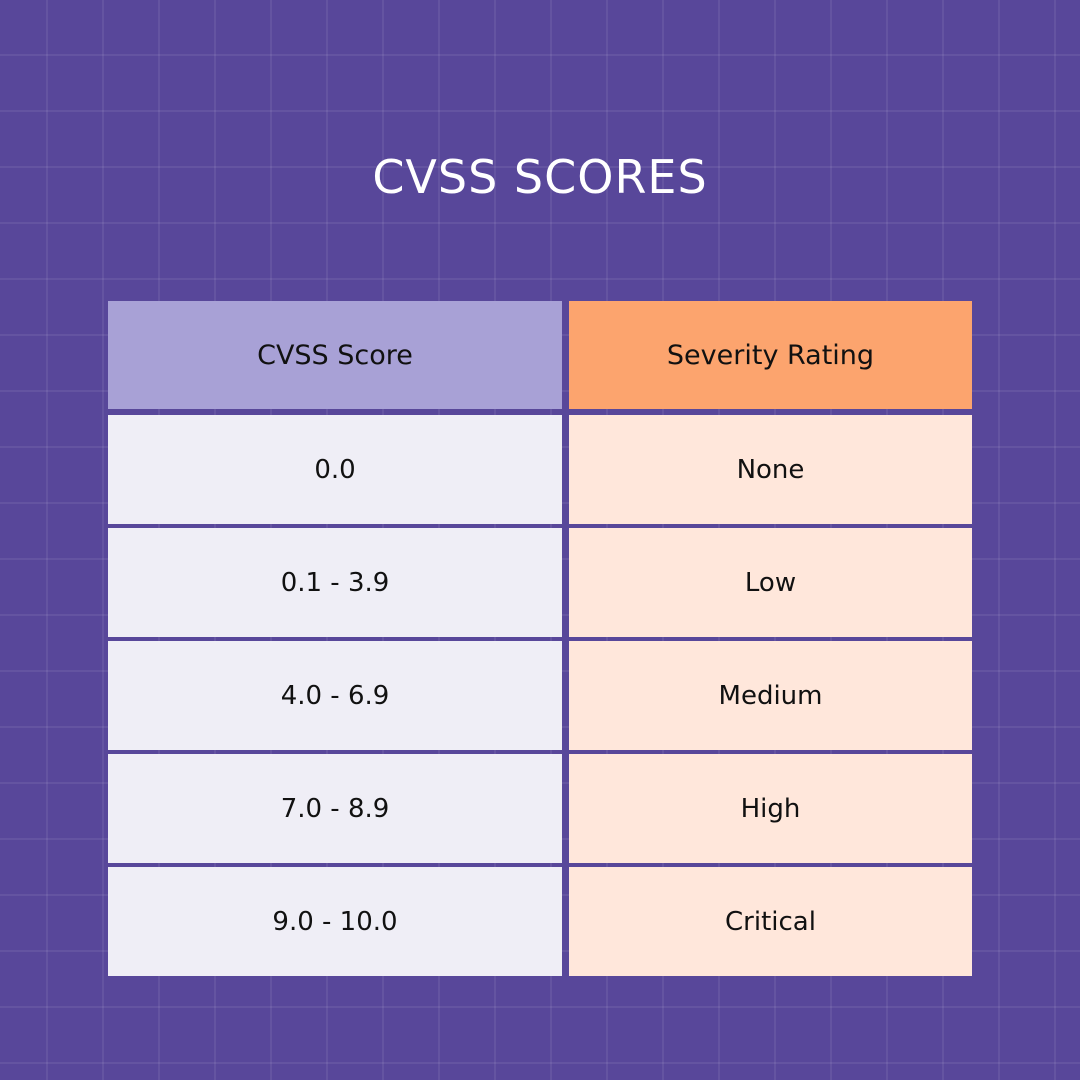 This screenshot has height=1080, width=1080. I want to click on score-cell: 9.0 - 10.0, so click(335, 921).